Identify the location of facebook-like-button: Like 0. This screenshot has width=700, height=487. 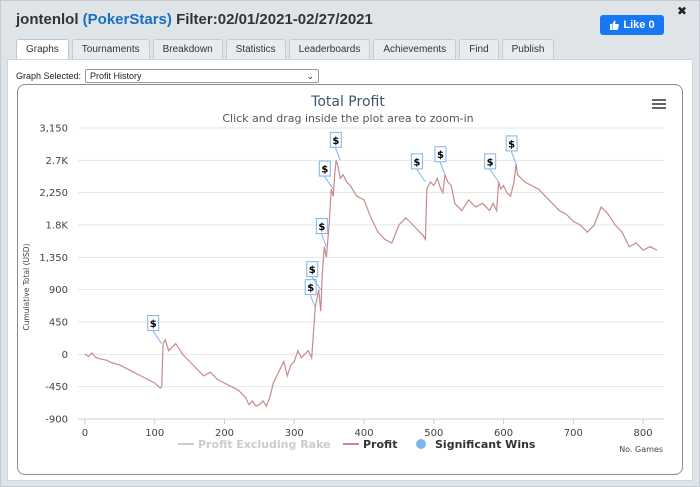
(632, 25).